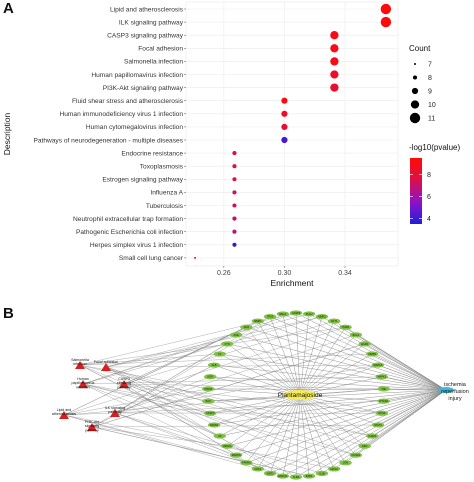 Image resolution: width=474 pixels, height=482 pixels. I want to click on pathway-label: papillomavirus, so click(83, 383).